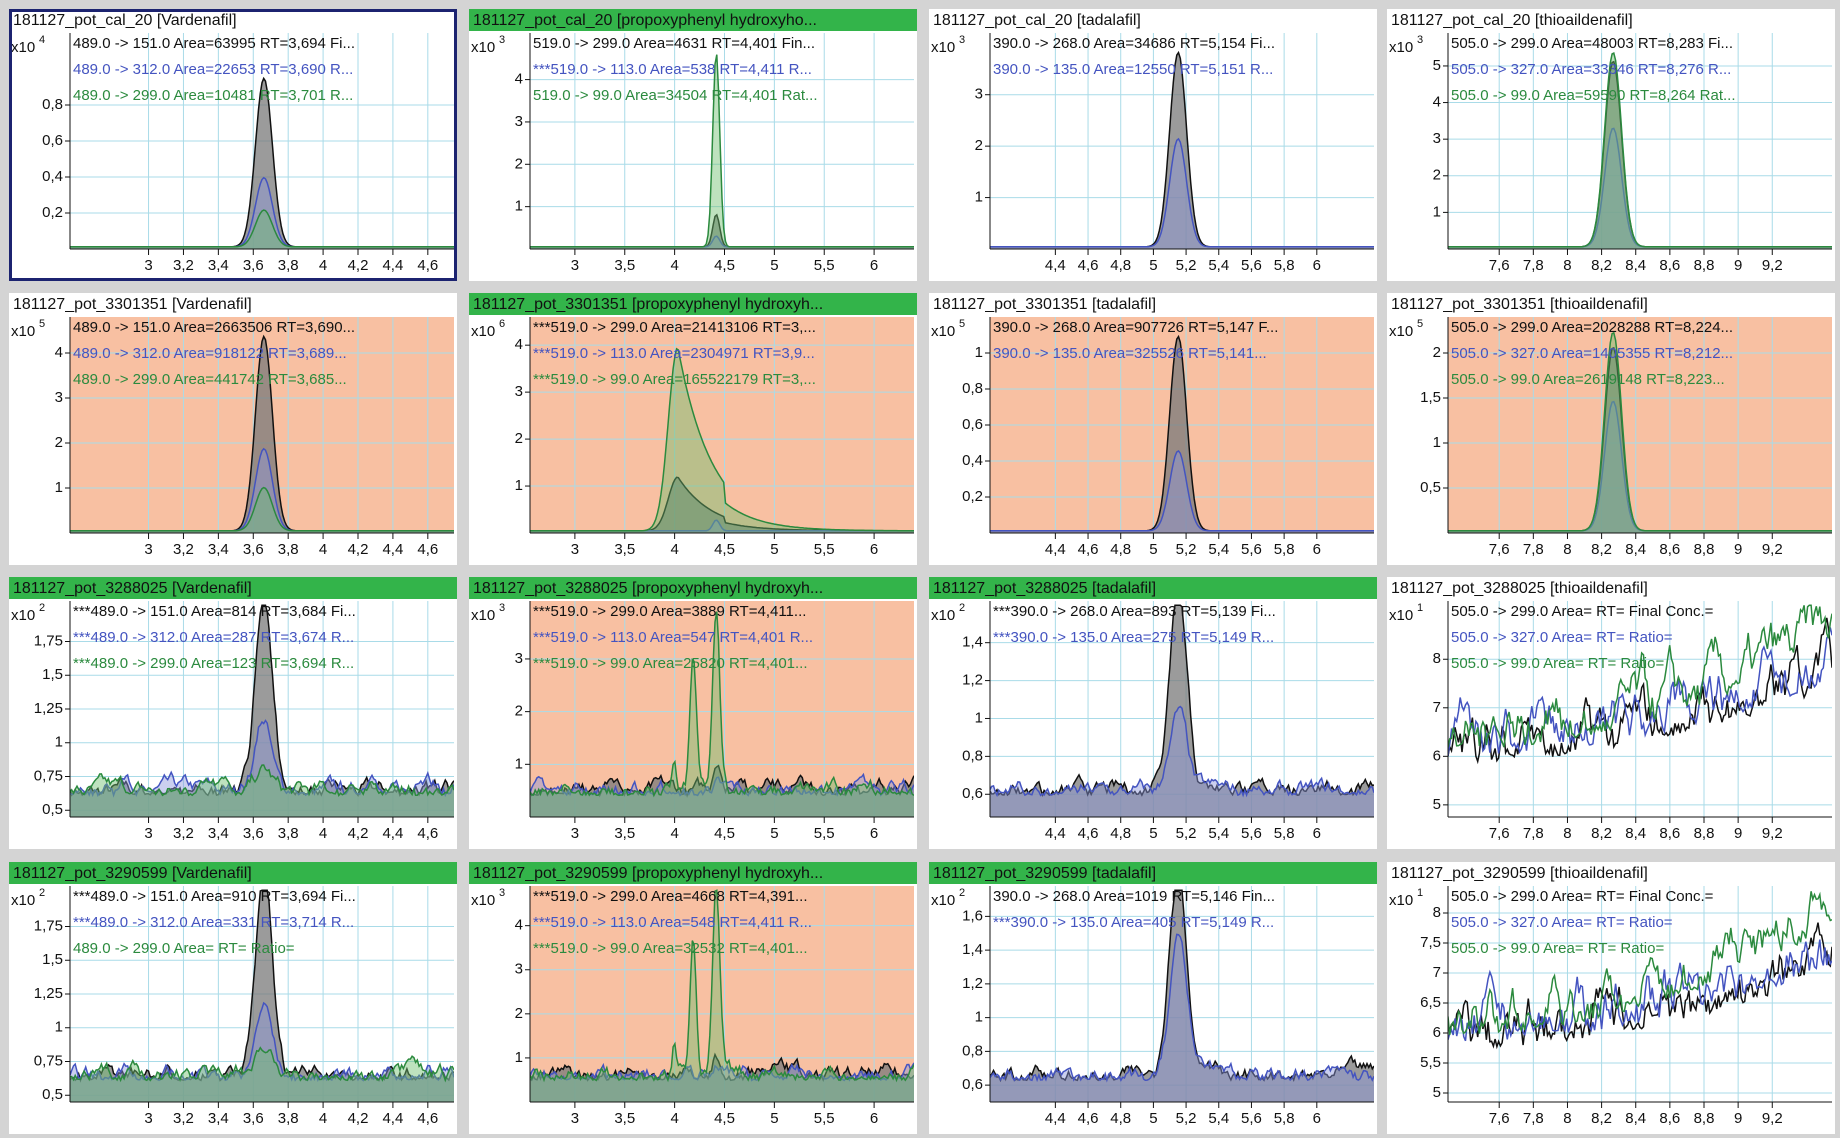 This screenshot has width=1840, height=1138. I want to click on y-tick-label: 5,5, so click(1430, 1062).